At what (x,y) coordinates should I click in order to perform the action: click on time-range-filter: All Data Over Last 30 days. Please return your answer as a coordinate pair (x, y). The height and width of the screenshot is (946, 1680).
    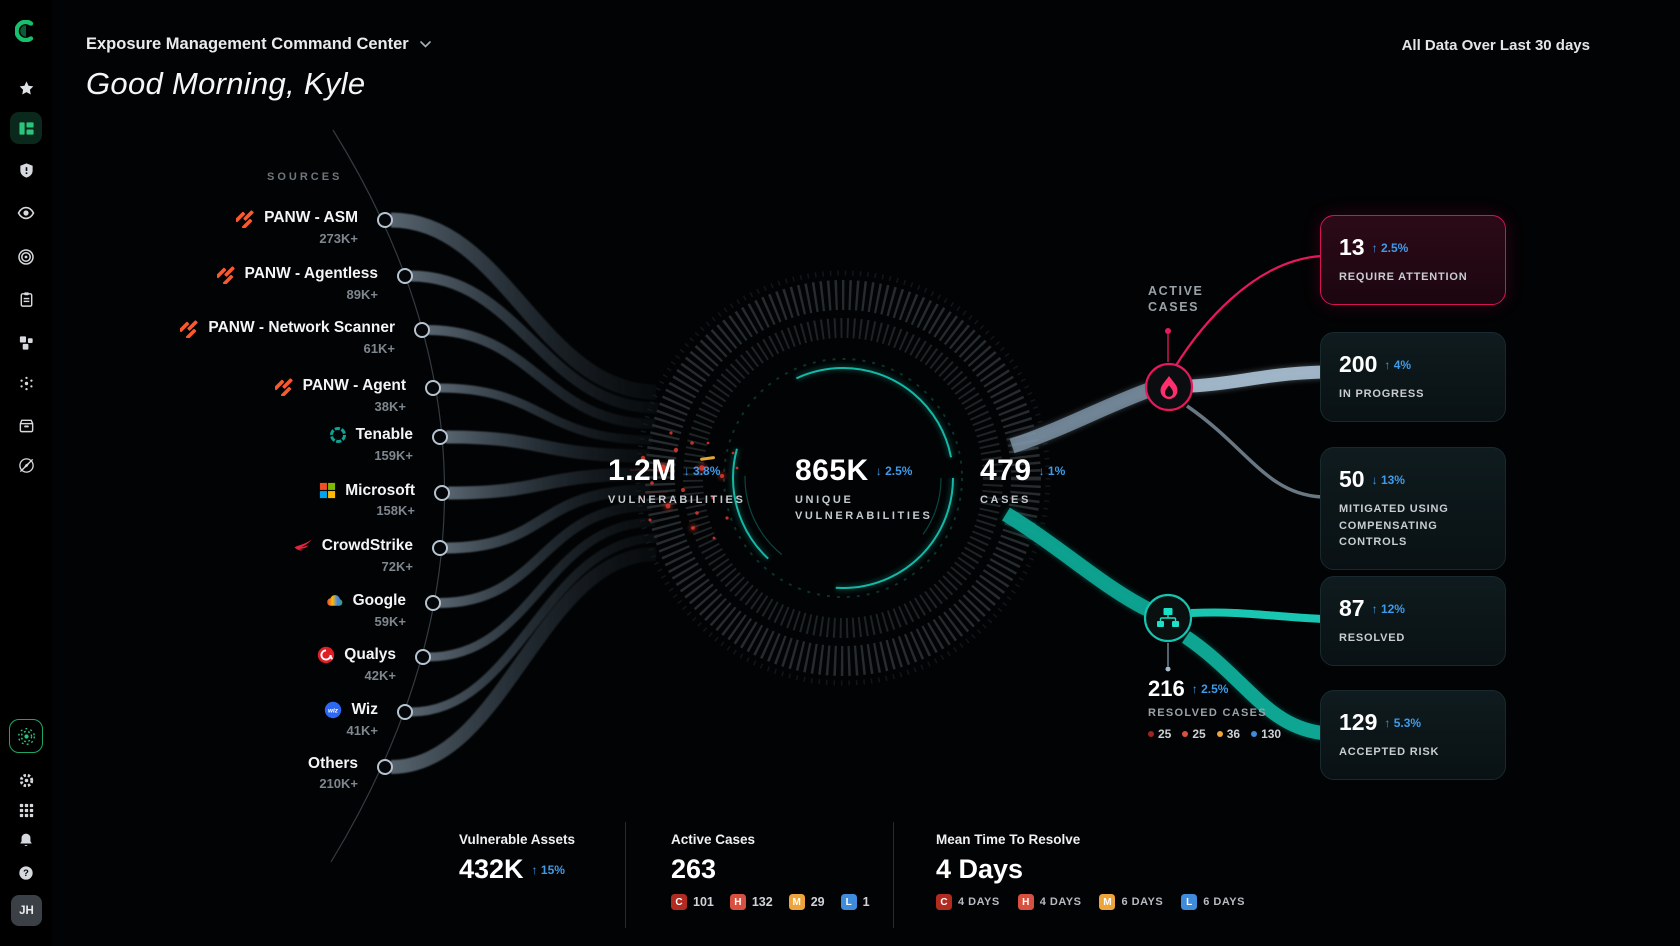
    Looking at the image, I should click on (1495, 45).